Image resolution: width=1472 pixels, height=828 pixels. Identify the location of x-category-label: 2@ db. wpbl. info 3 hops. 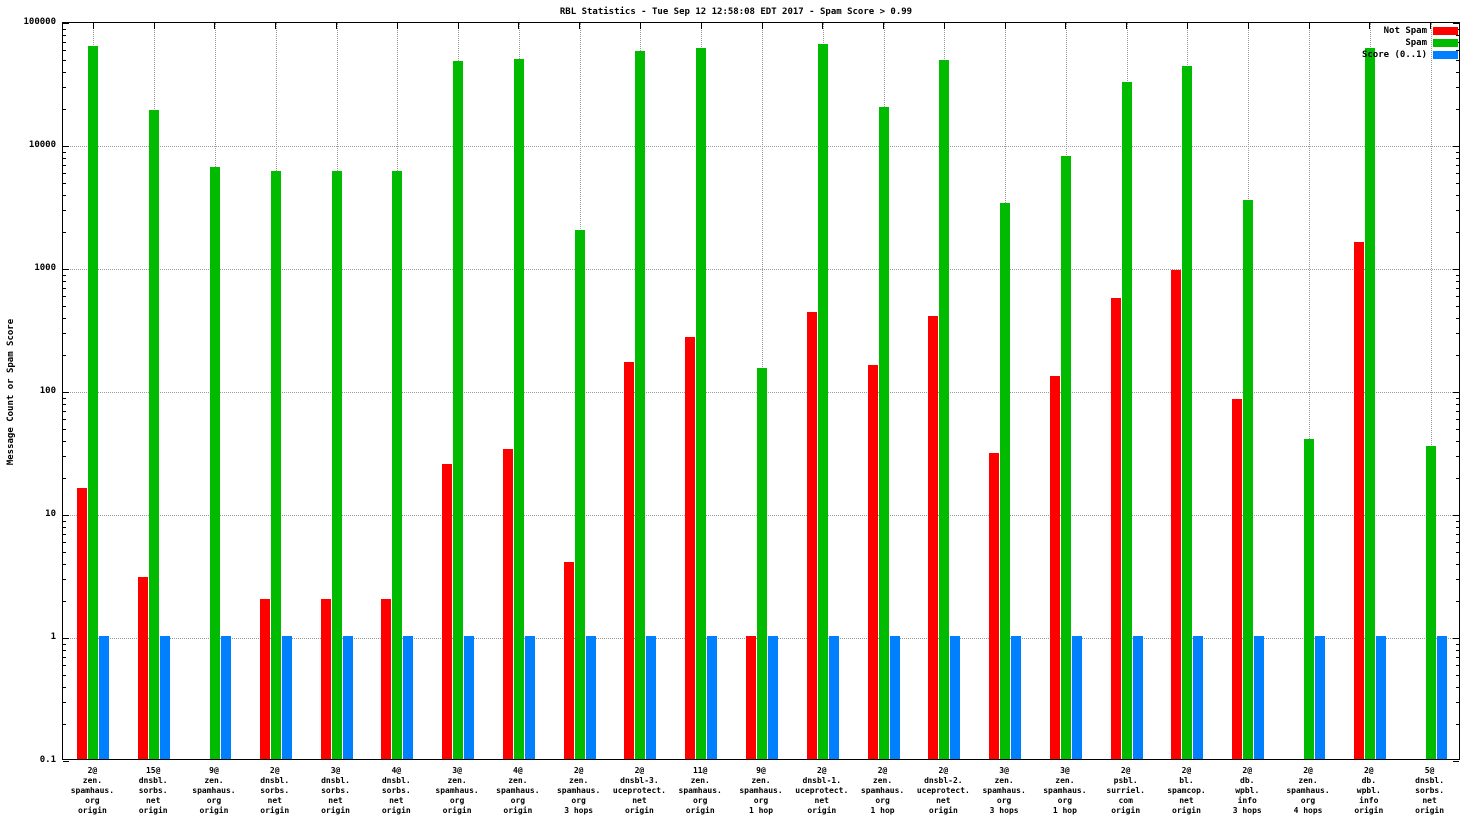
(1247, 790).